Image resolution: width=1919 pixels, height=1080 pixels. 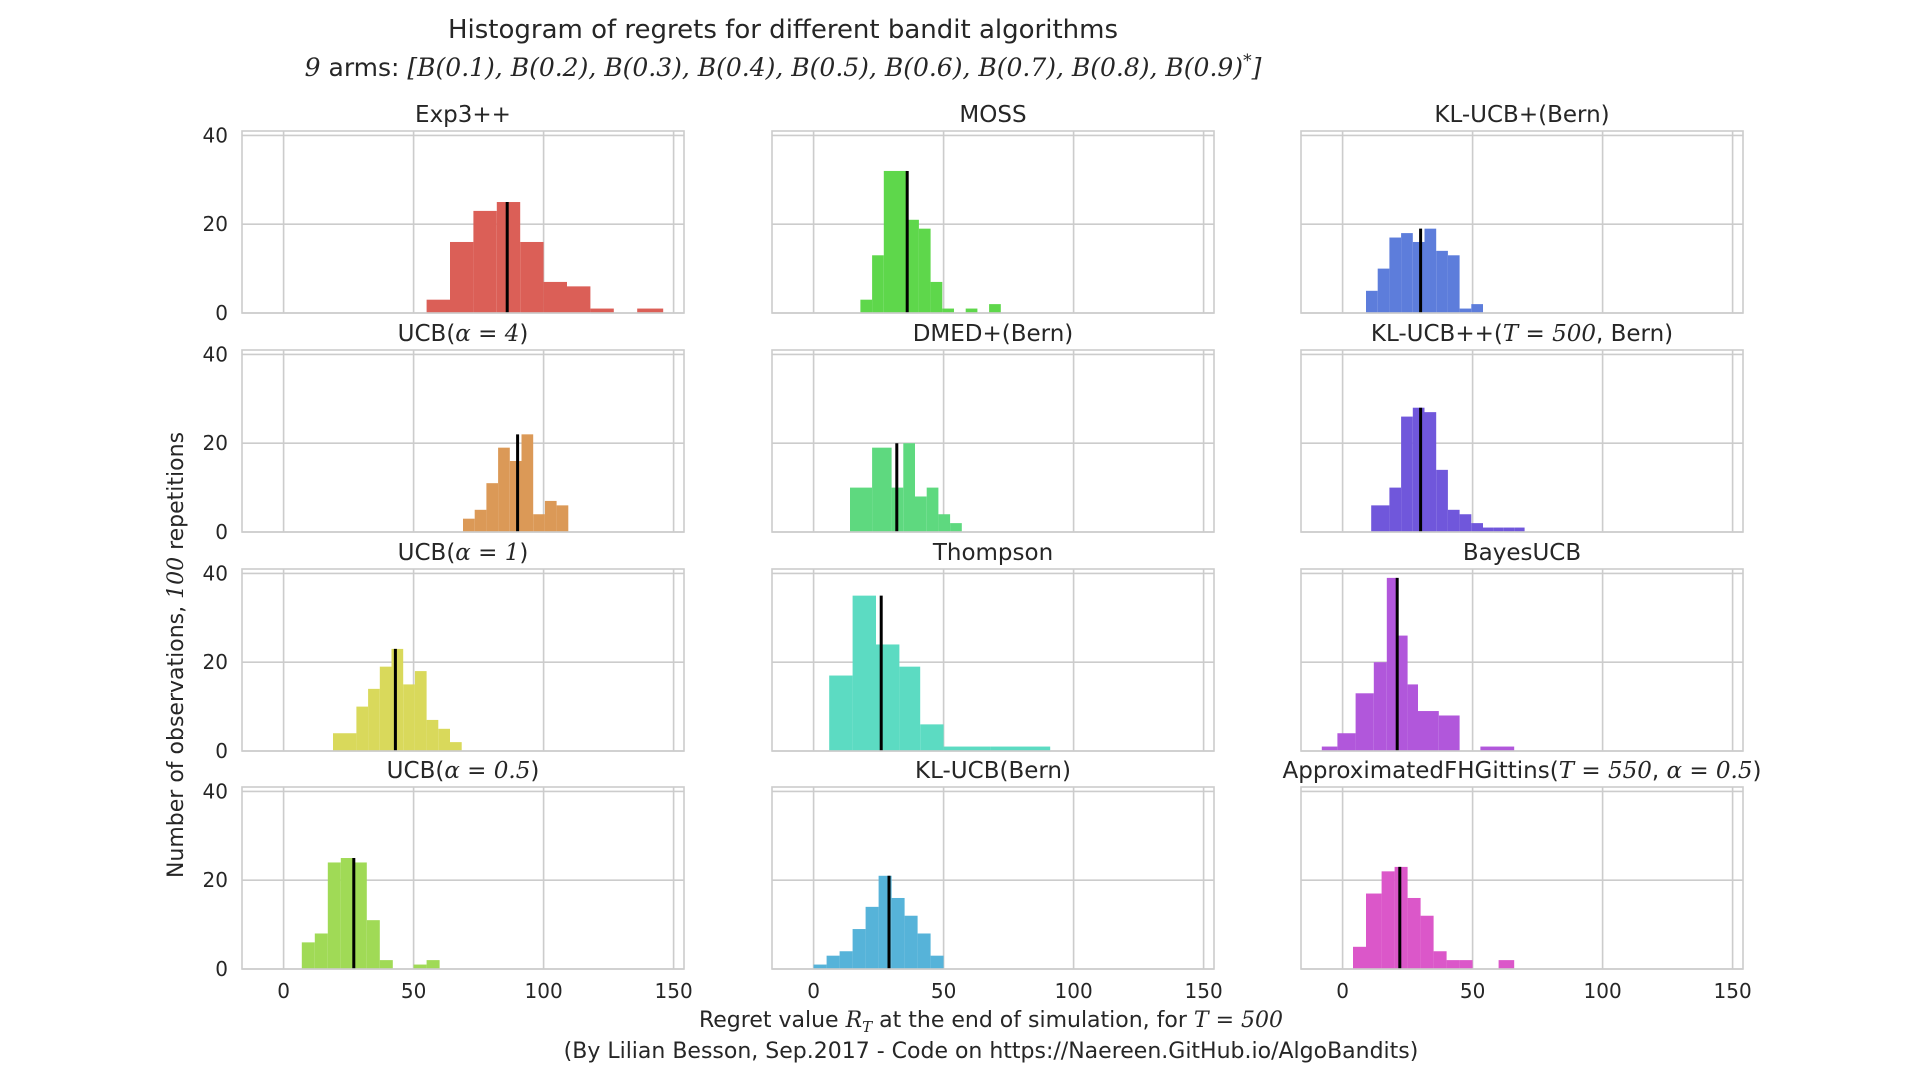 What do you see at coordinates (1342, 991) in the screenshot?
I see `x-tick-label: 0` at bounding box center [1342, 991].